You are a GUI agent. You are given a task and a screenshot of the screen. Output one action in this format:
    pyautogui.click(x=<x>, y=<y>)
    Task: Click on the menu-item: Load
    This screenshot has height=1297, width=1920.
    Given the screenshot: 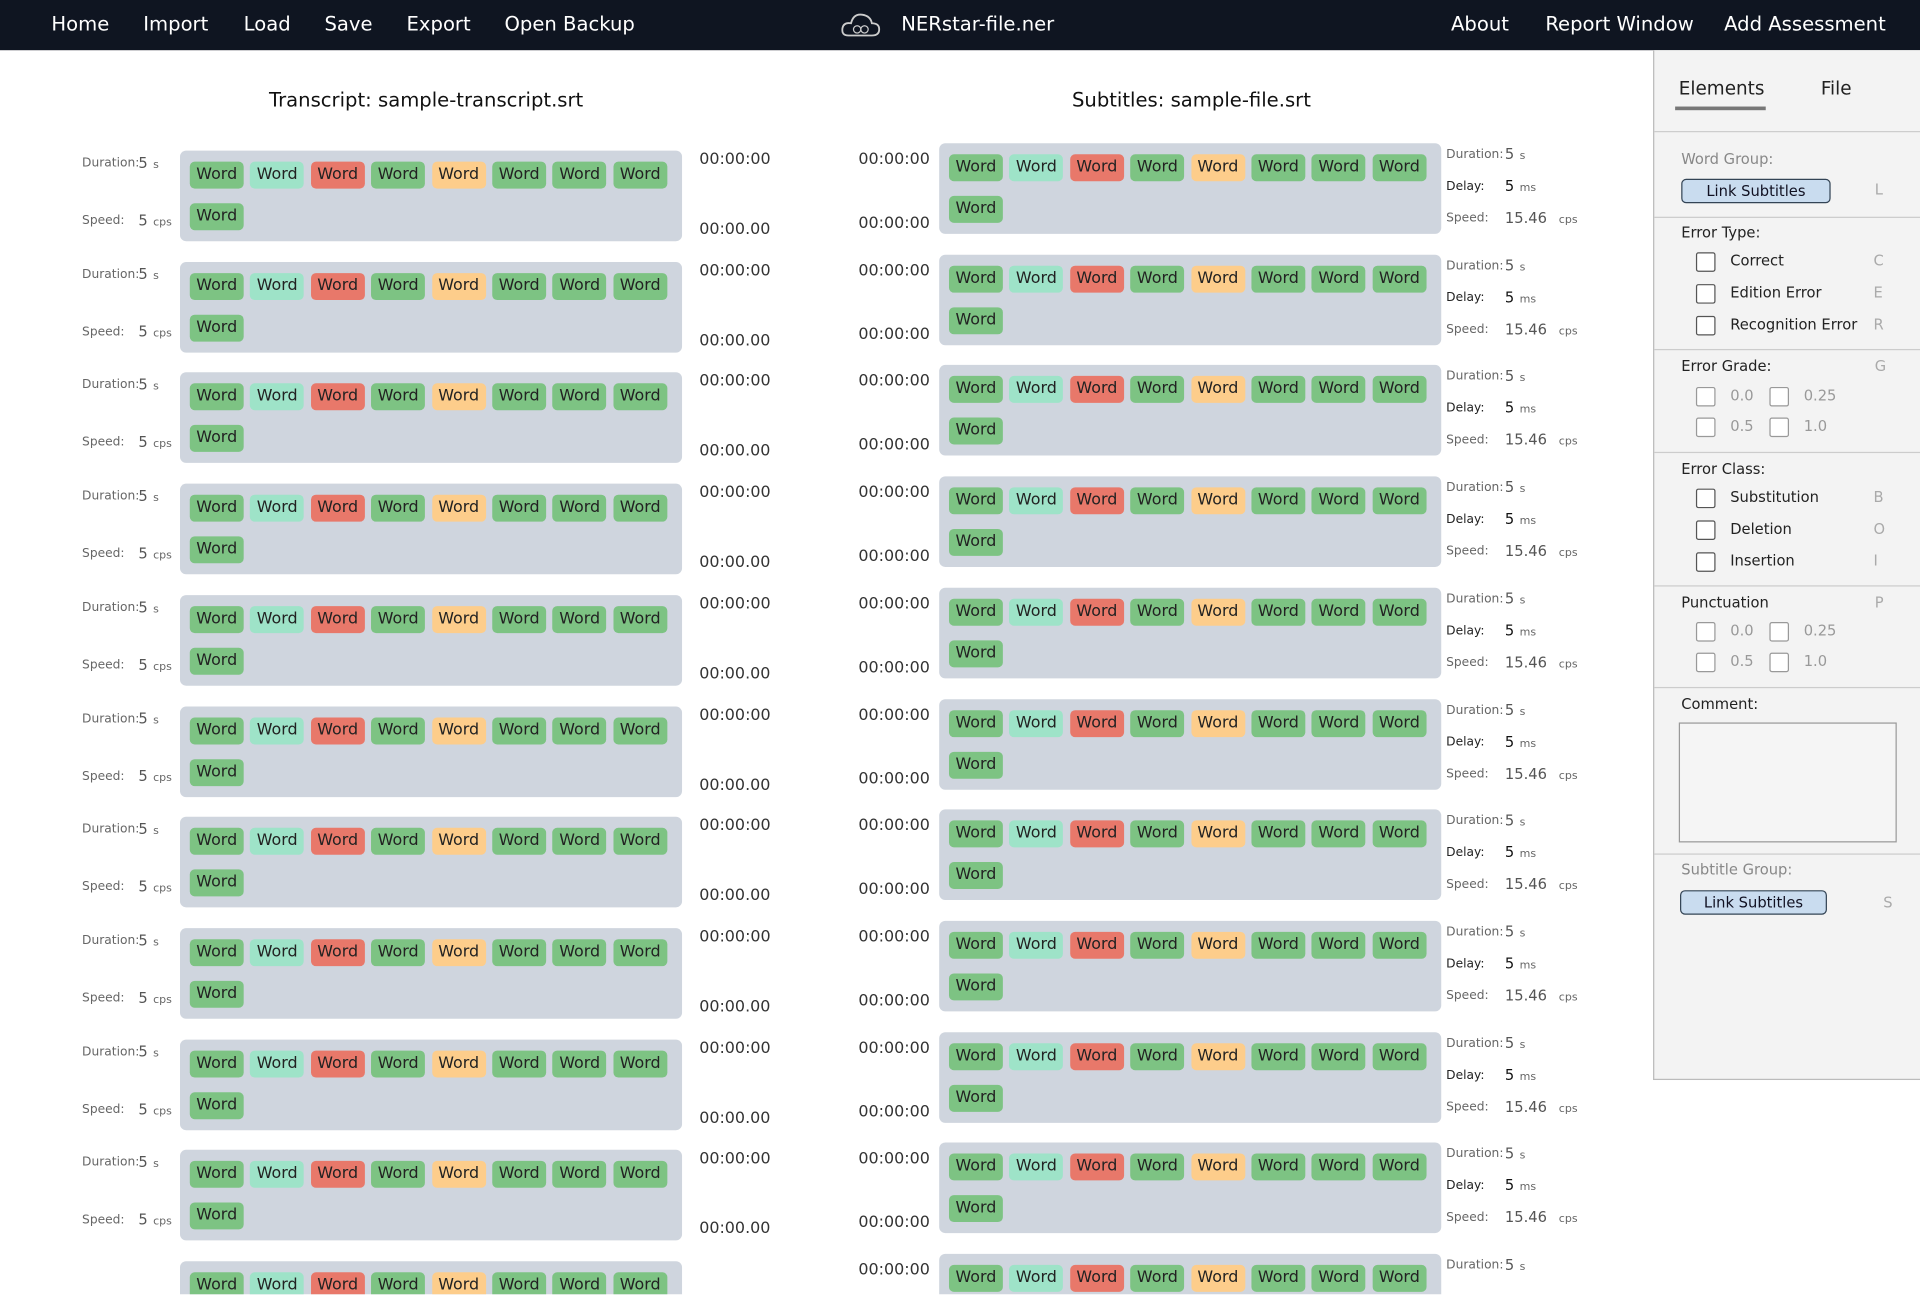 What is the action you would take?
    pyautogui.click(x=267, y=24)
    